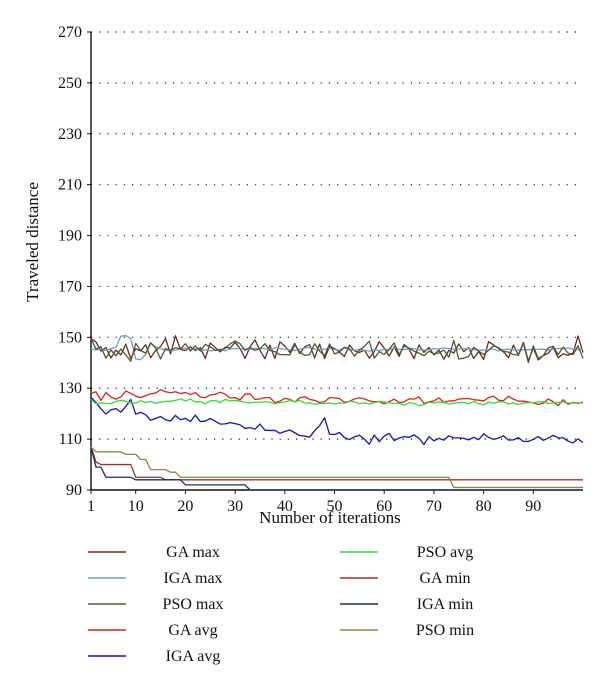  I want to click on legend-item-ga-max: GA max, so click(154, 552).